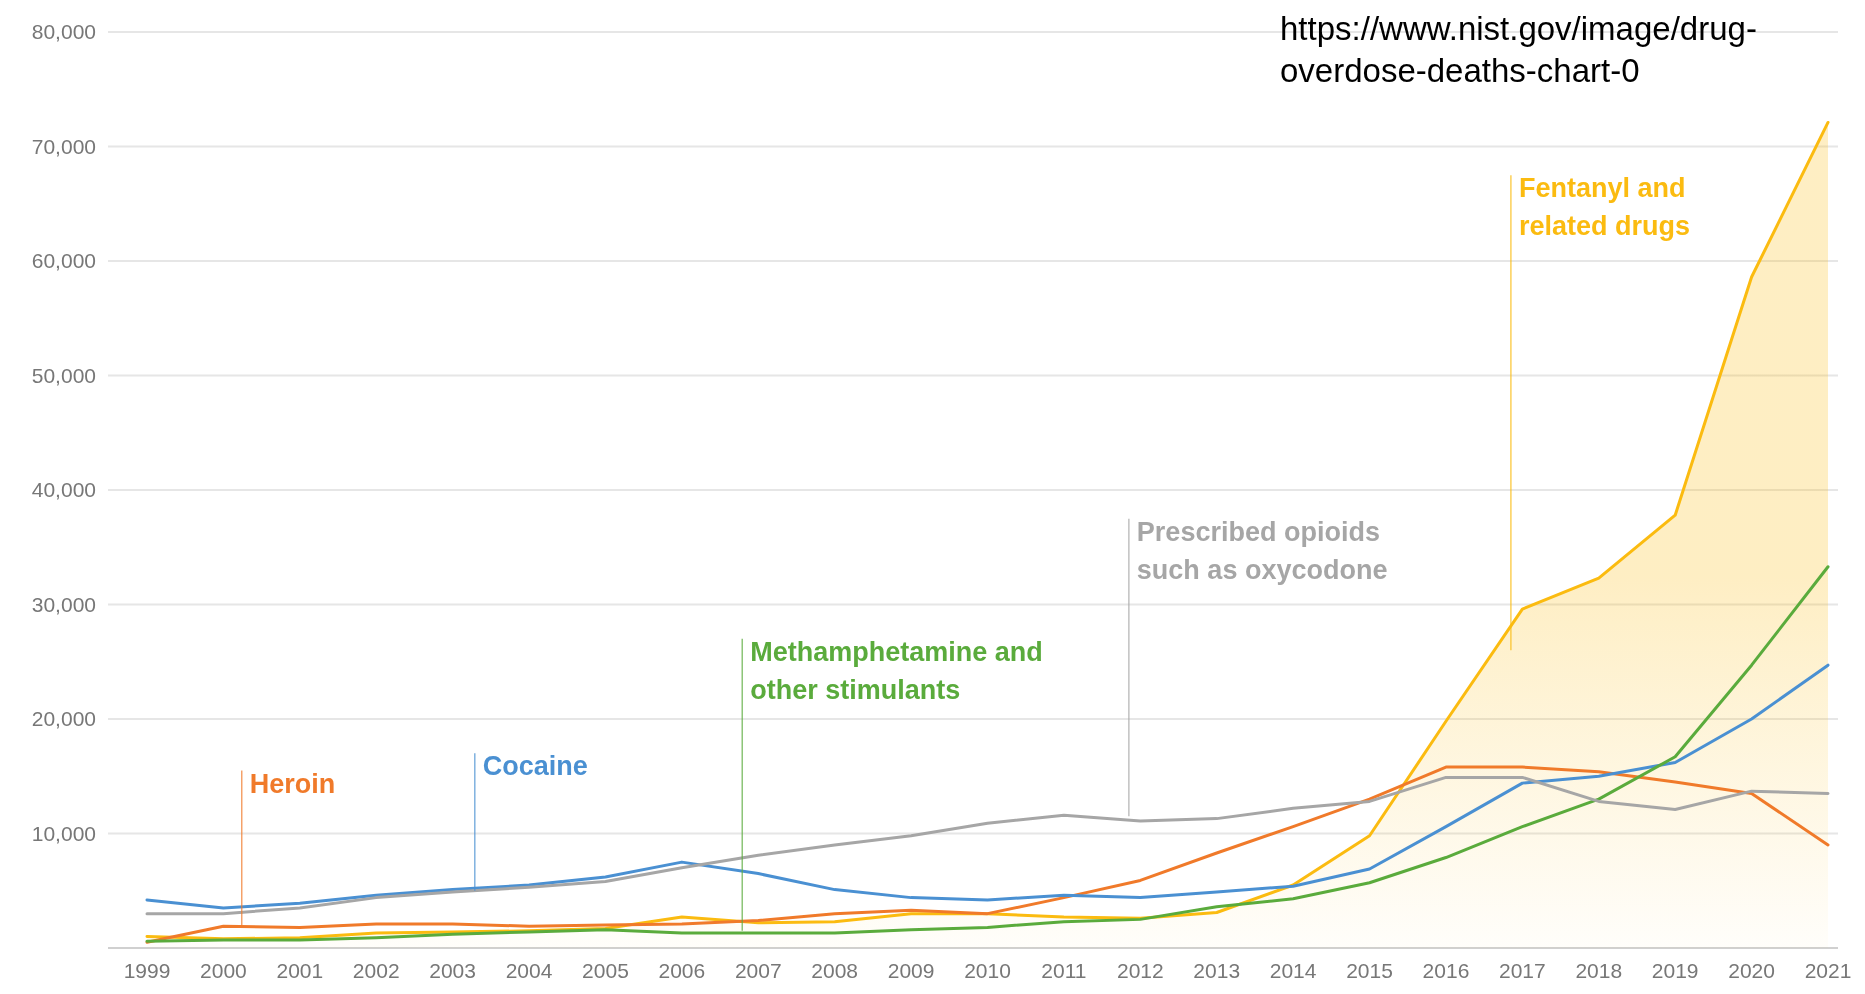 The width and height of the screenshot is (1865, 994). Describe the element at coordinates (1369, 970) in the screenshot. I see `x-tick-label: 2015` at that location.